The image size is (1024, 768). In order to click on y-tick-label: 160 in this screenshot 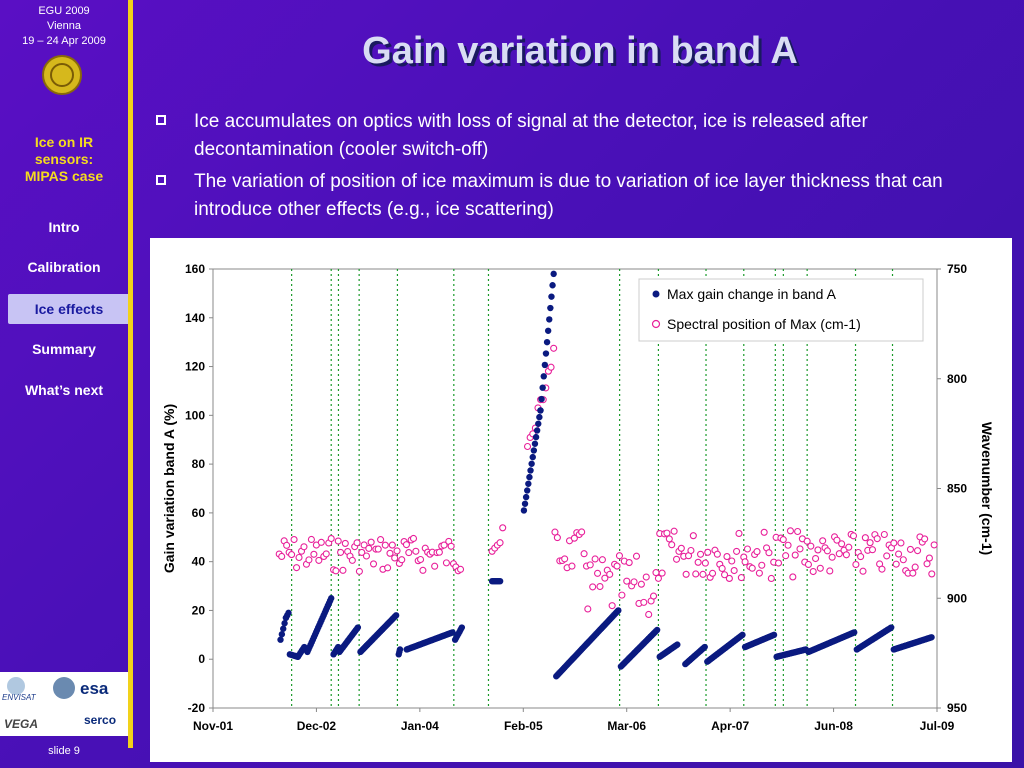, I will do `click(195, 269)`.